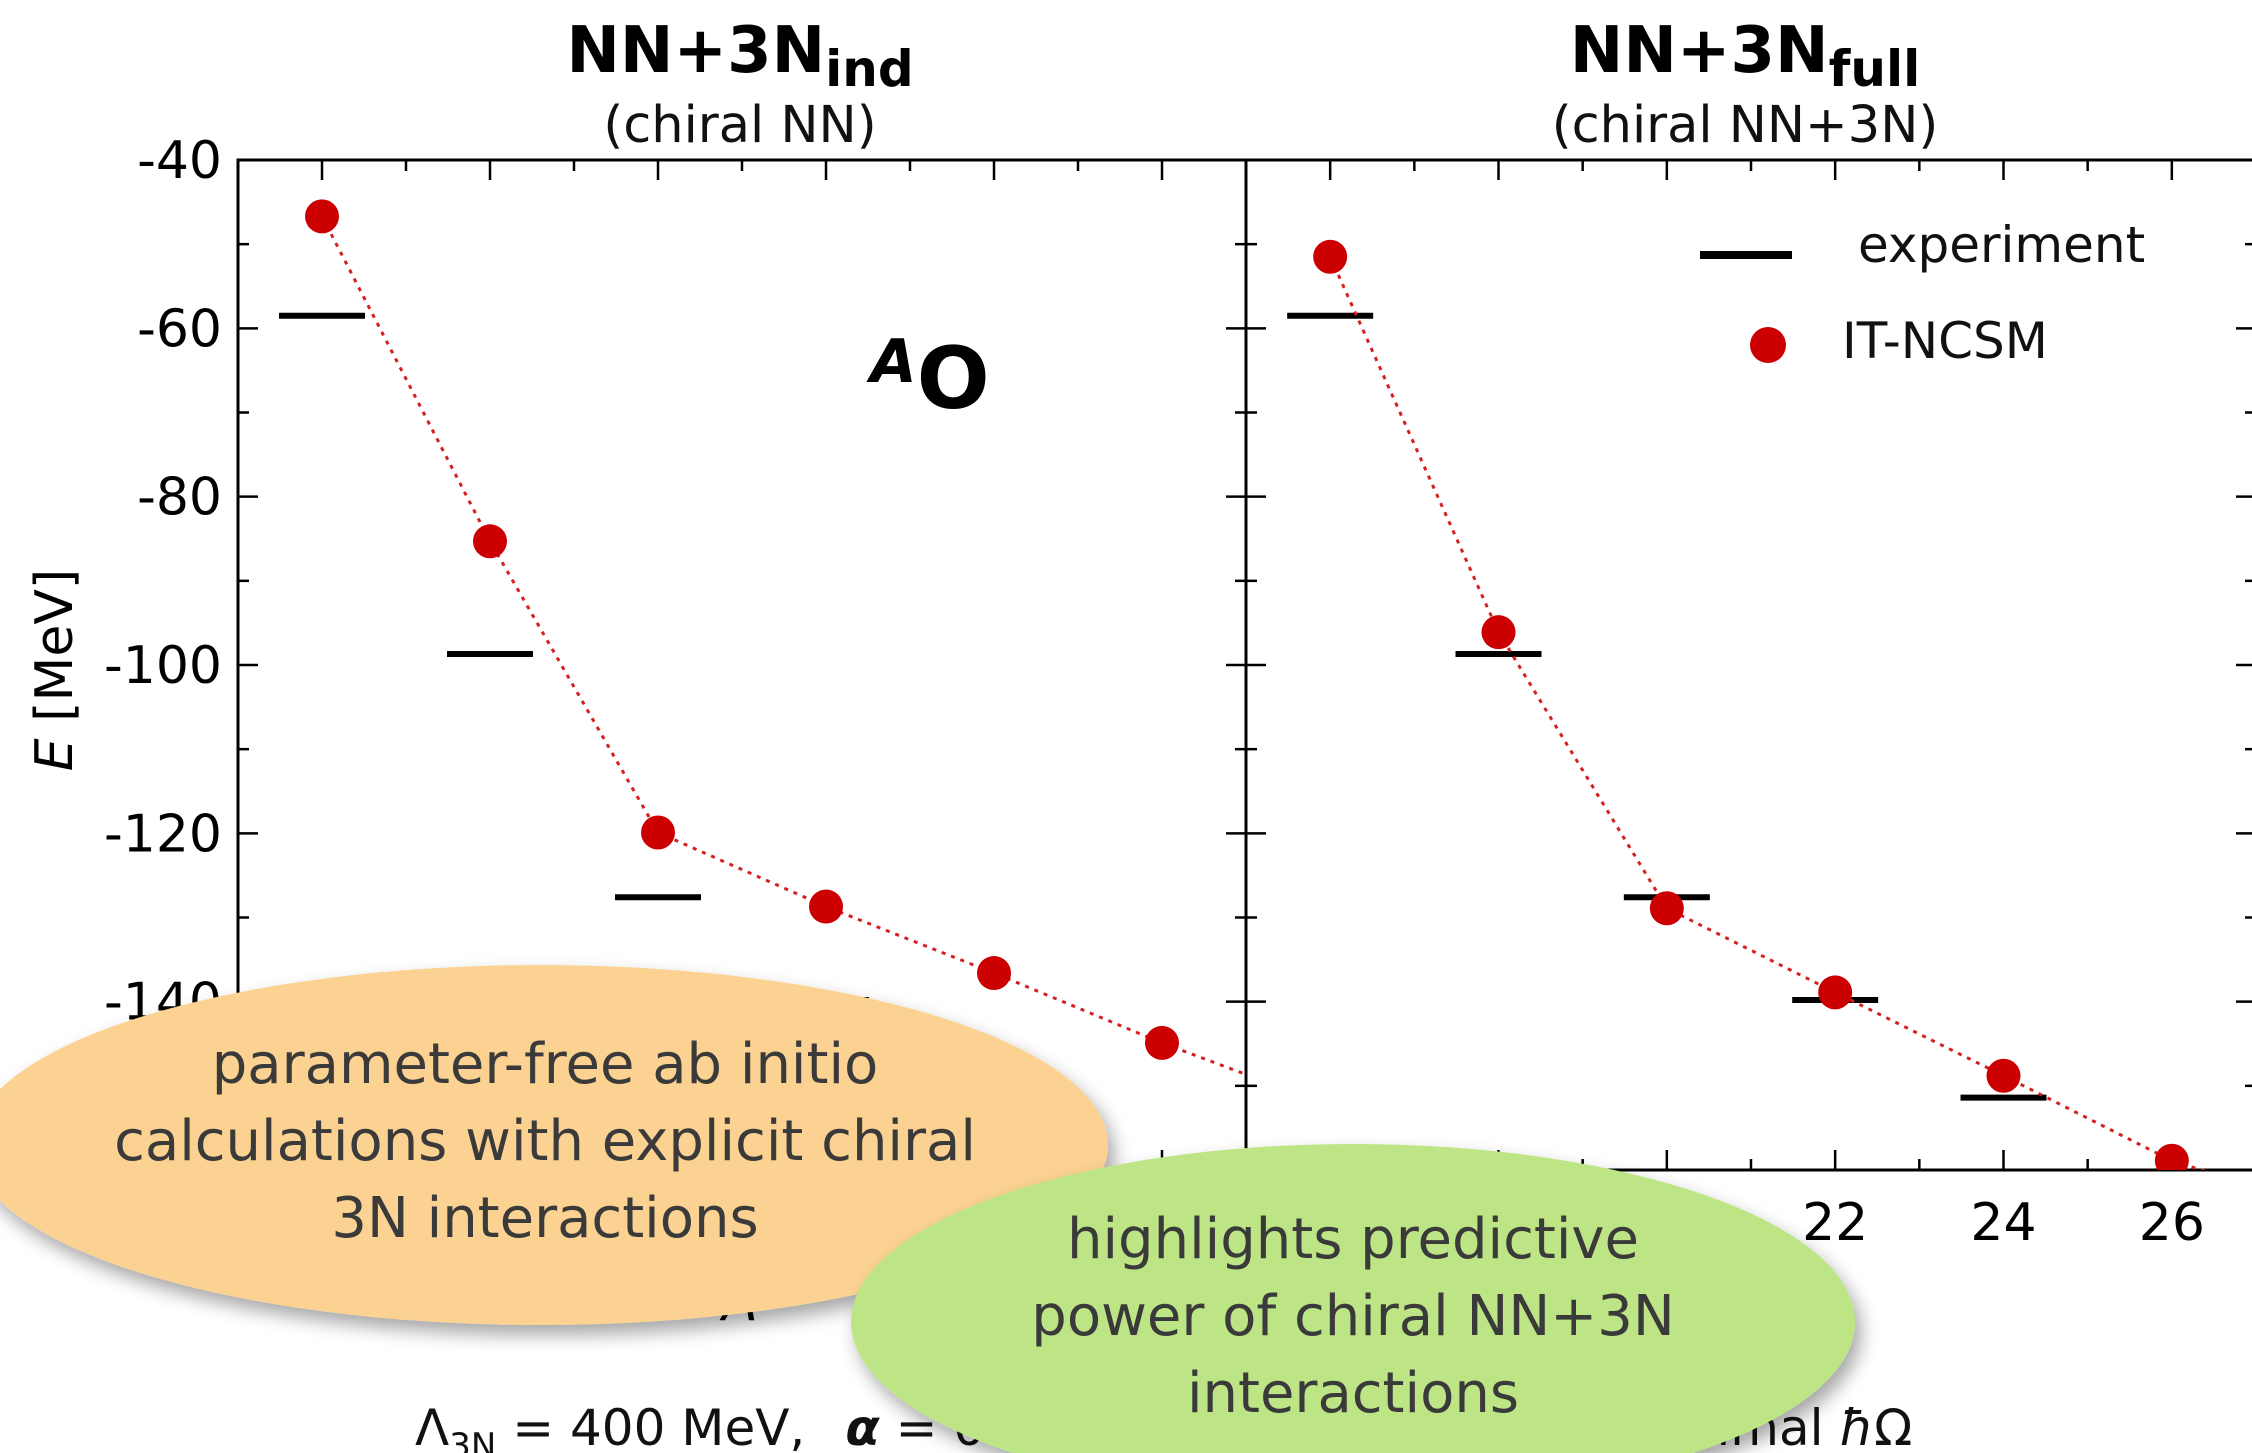 Image resolution: width=2252 pixels, height=1453 pixels. I want to click on nucleus-annotation: AO, so click(928, 378).